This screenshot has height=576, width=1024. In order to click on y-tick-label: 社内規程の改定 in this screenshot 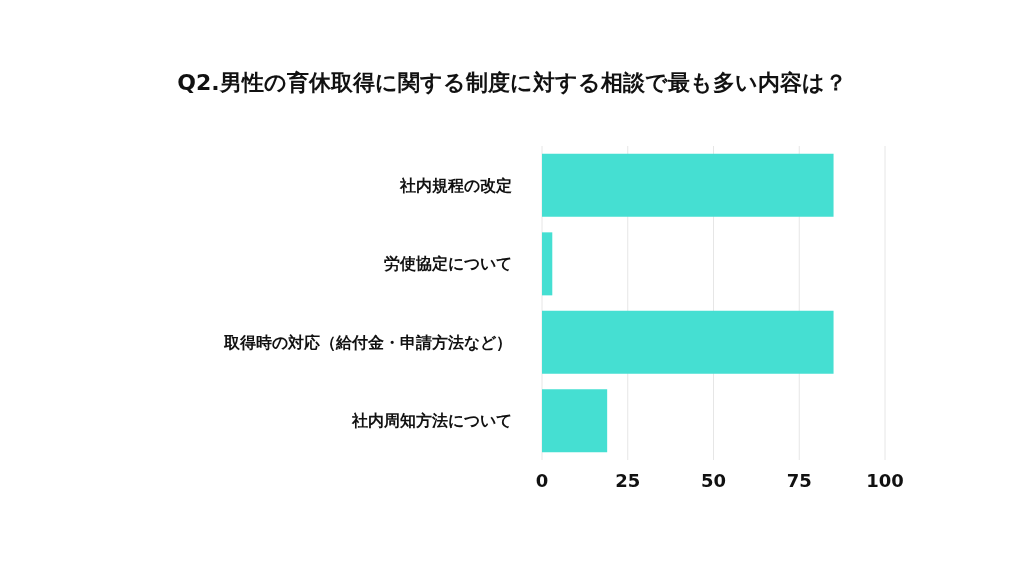, I will do `click(455, 185)`.